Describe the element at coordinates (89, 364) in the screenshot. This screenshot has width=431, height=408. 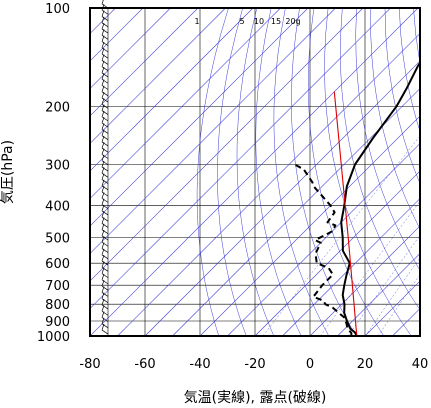
I see `x-tick-label: -80` at that location.